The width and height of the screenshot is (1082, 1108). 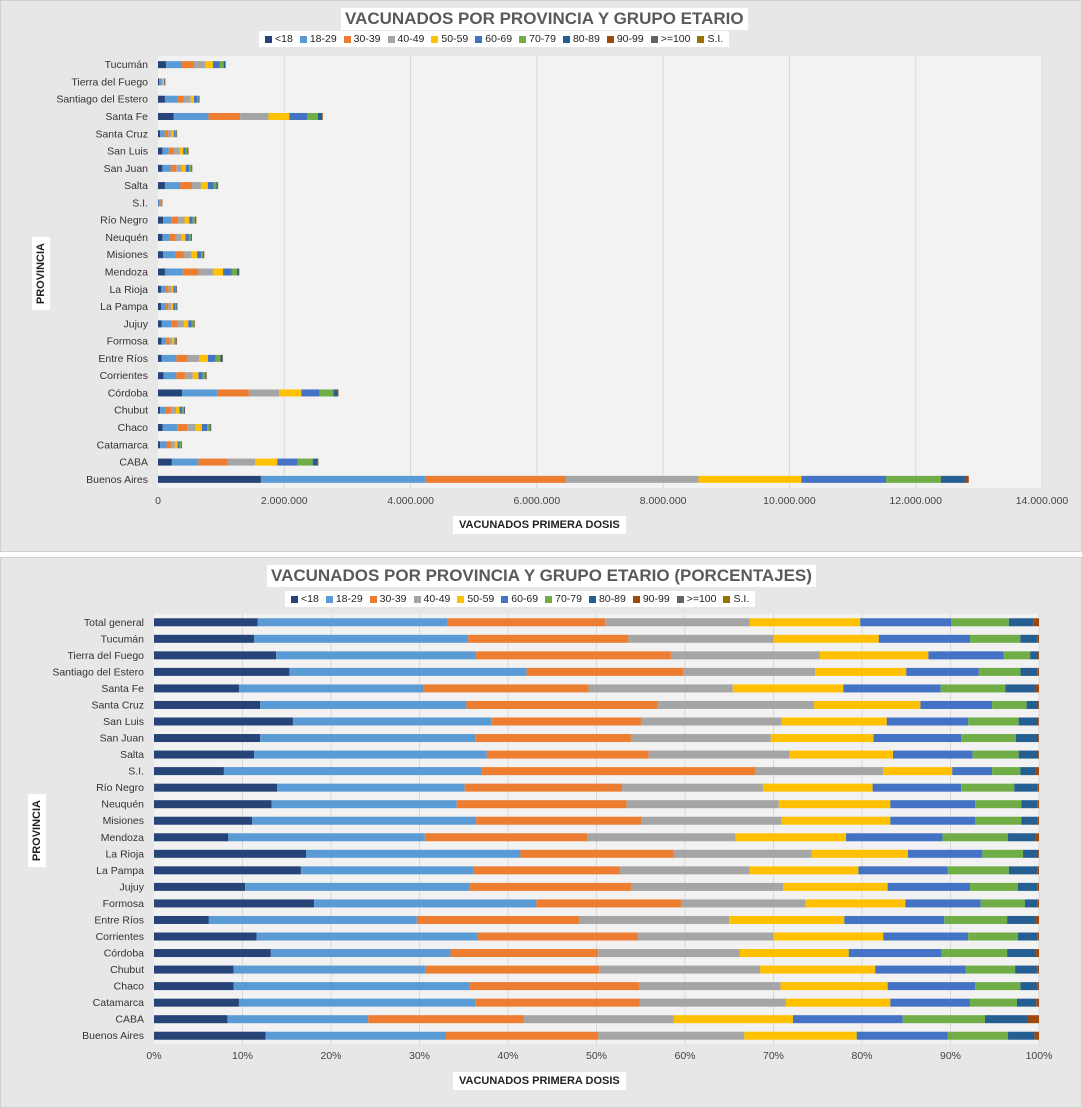 I want to click on legend-label: 18-29, so click(x=349, y=599).